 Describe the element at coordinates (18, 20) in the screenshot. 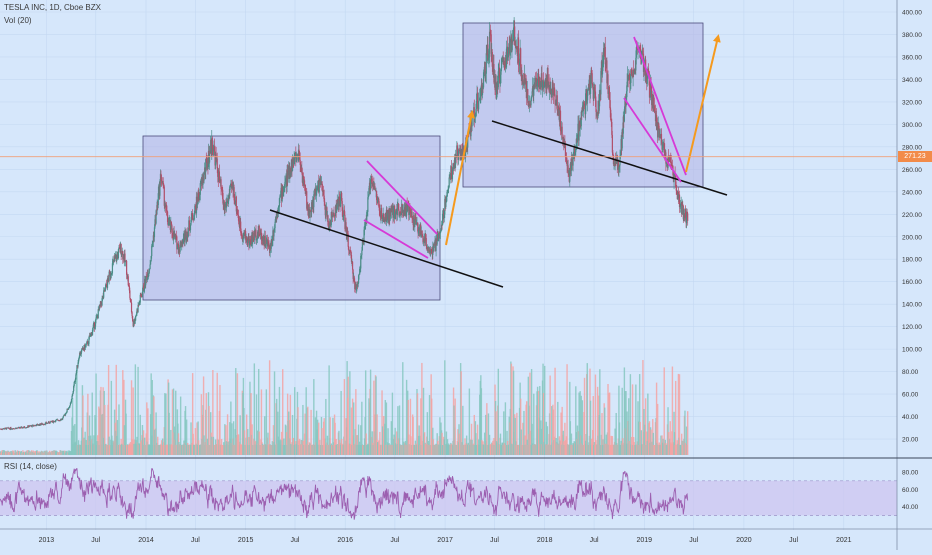

I see `volume-indicator-label: Vol (20)` at that location.